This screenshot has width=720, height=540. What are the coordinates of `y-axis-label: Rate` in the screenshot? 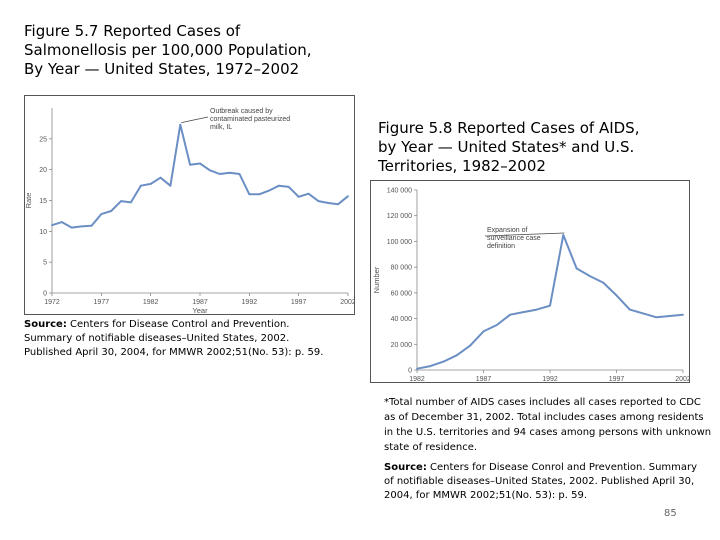 It's located at (29, 201).